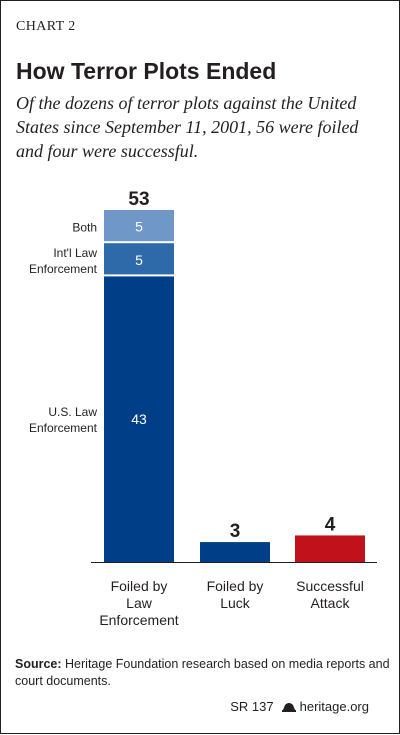  I want to click on source-label: Source:, so click(38, 664).